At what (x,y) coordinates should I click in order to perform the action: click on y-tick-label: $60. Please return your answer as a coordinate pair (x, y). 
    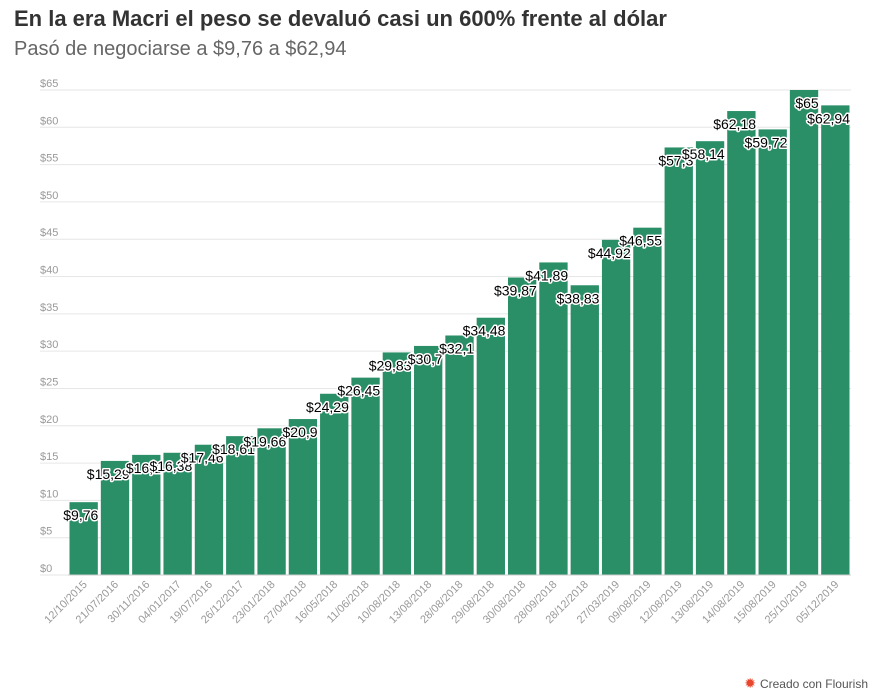
    Looking at the image, I should click on (49, 121).